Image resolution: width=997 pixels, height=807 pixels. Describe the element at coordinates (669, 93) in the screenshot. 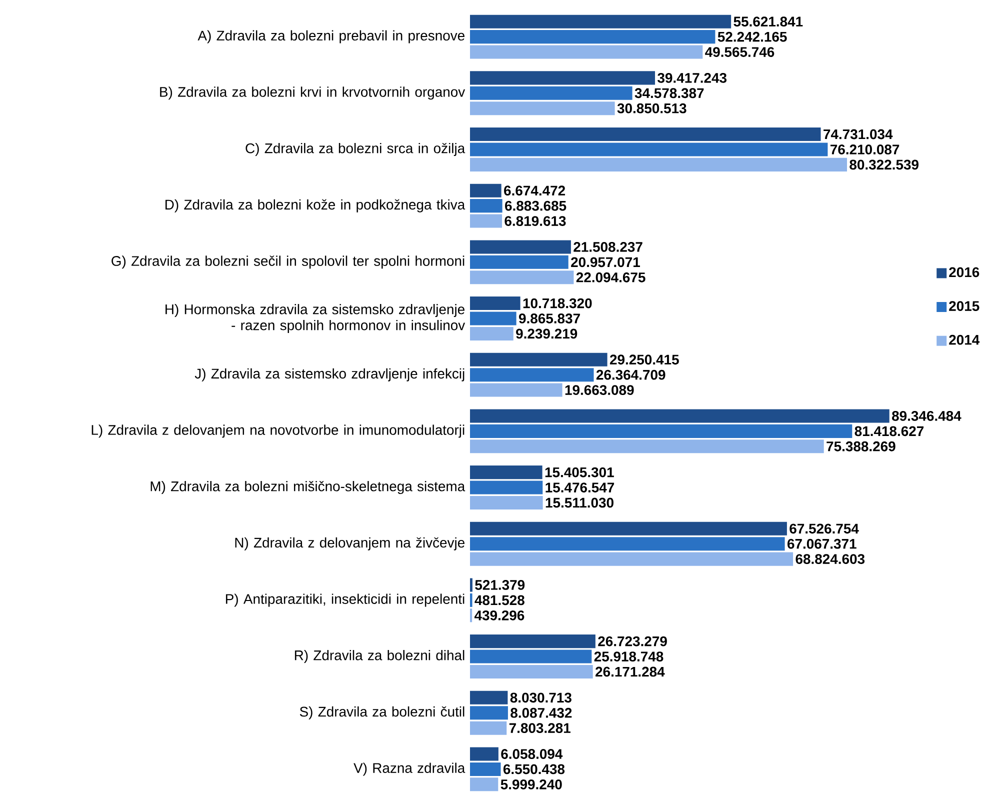

I see `data-label: 34.578.387` at that location.